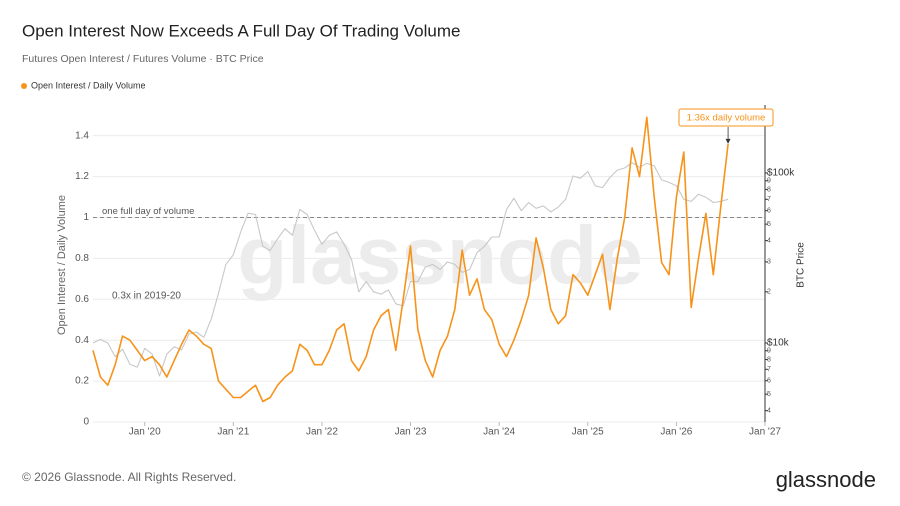 The width and height of the screenshot is (900, 506). I want to click on x-tick-label: Jan '24, so click(499, 432).